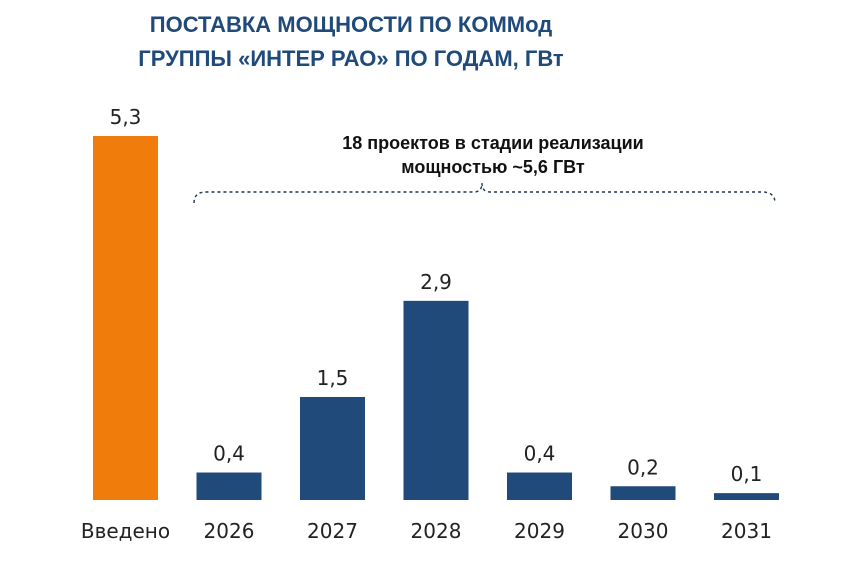 This screenshot has height=571, width=846. What do you see at coordinates (539, 531) in the screenshot?
I see `category-label-2029: 2029` at bounding box center [539, 531].